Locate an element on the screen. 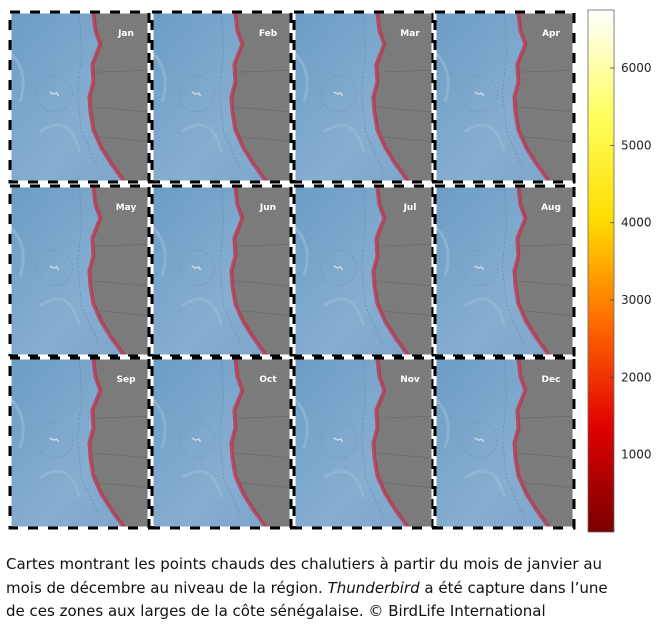 This screenshot has width=669, height=636. month-label: May is located at coordinates (126, 208).